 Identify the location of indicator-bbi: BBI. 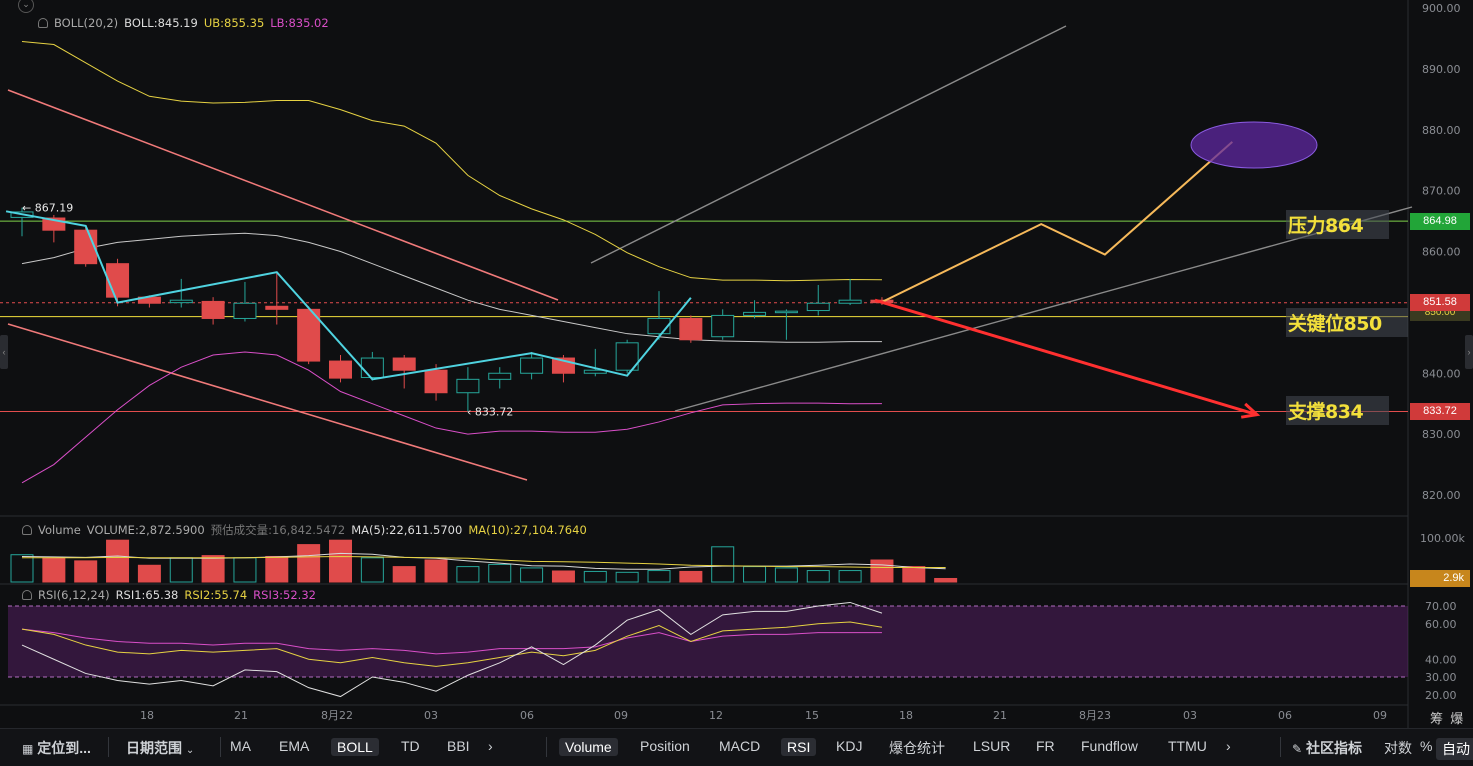
(458, 746).